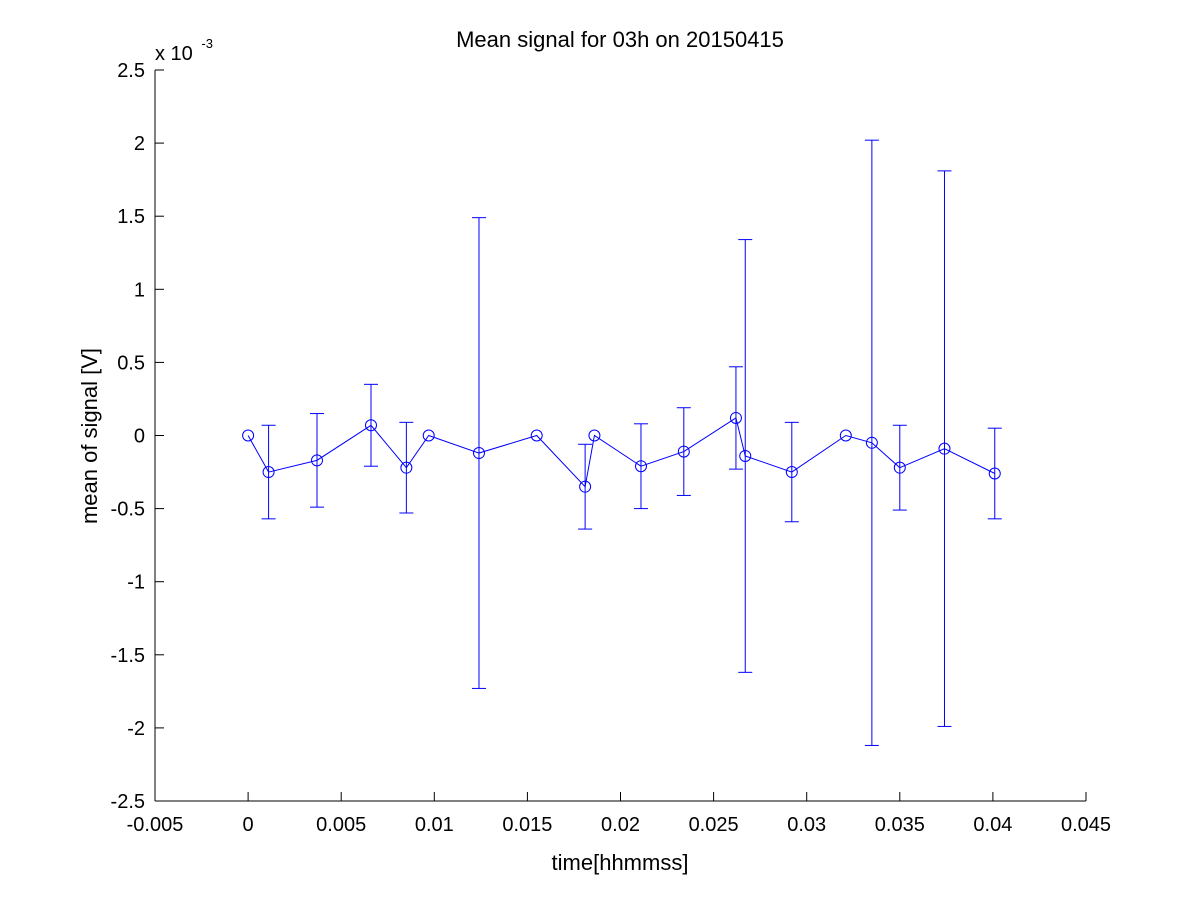 This screenshot has width=1200, height=901. What do you see at coordinates (620, 39) in the screenshot?
I see `chart-title: Mean signal for 03h on 20150415` at bounding box center [620, 39].